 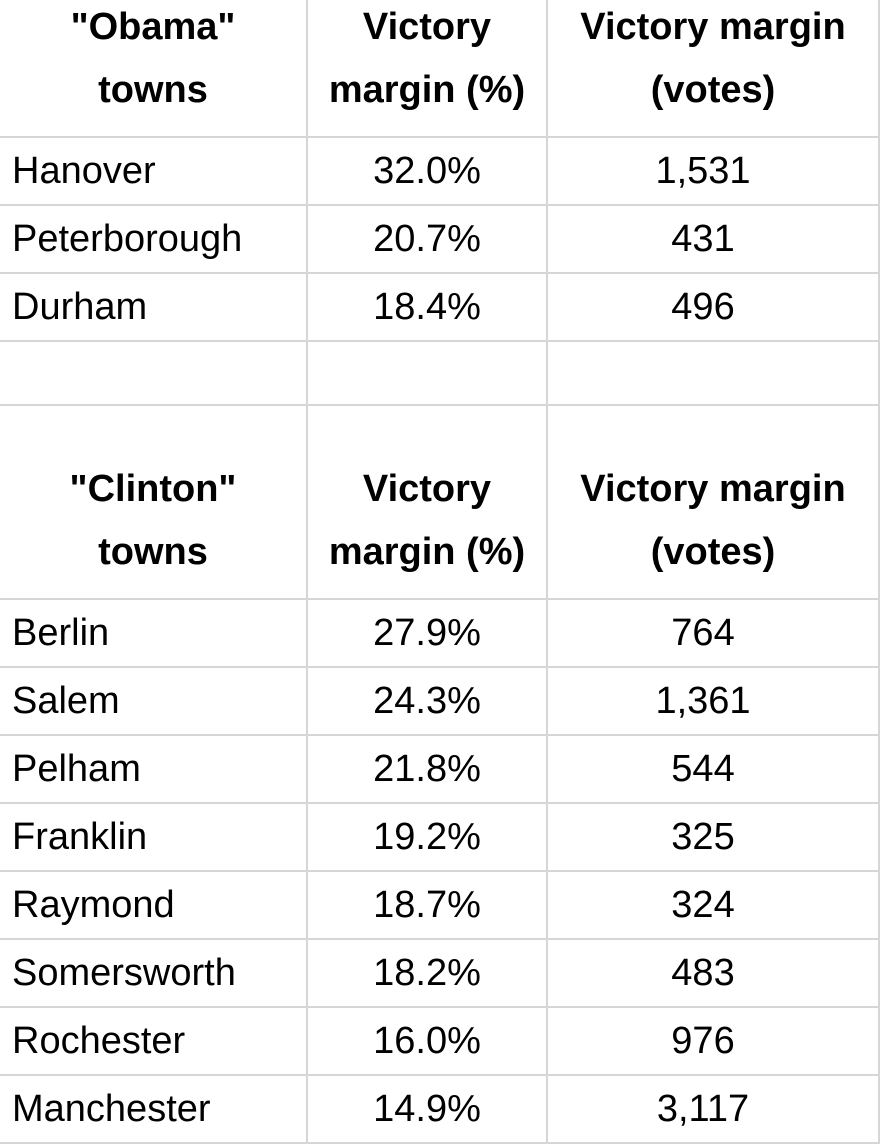 I want to click on margin-votes: 325, so click(x=714, y=838).